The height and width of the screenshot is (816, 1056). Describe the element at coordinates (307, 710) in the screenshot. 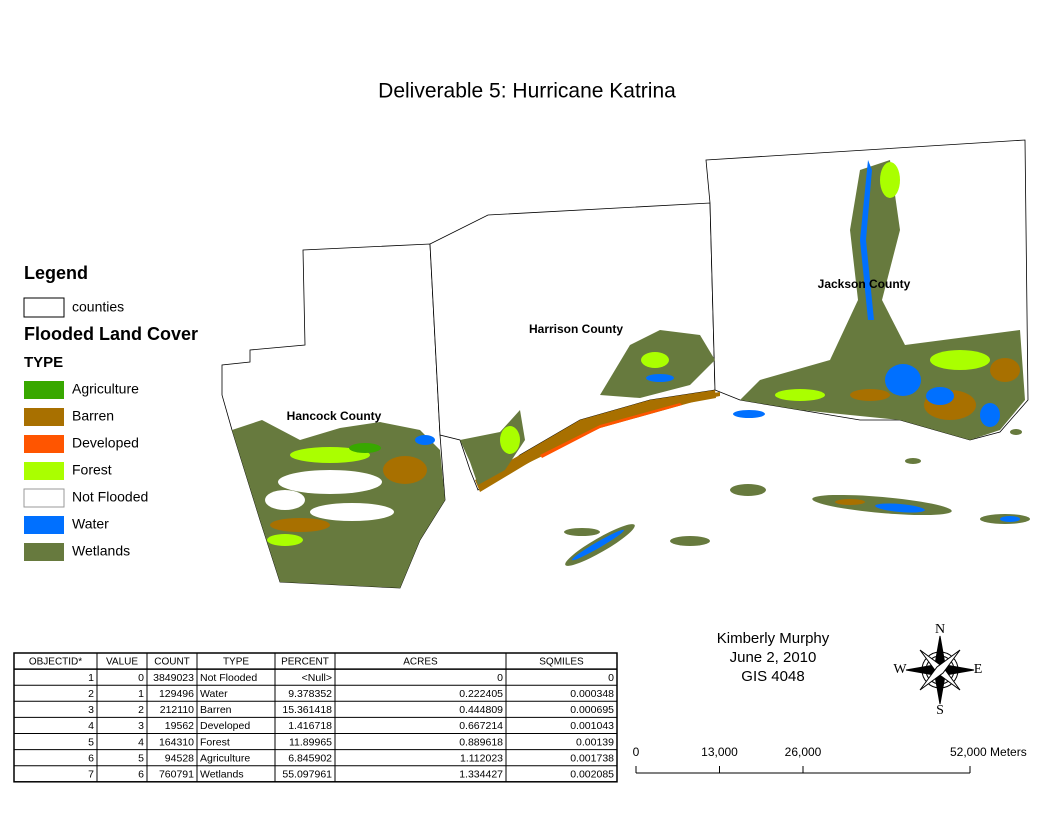

I see `table-cell: 15.361418` at that location.